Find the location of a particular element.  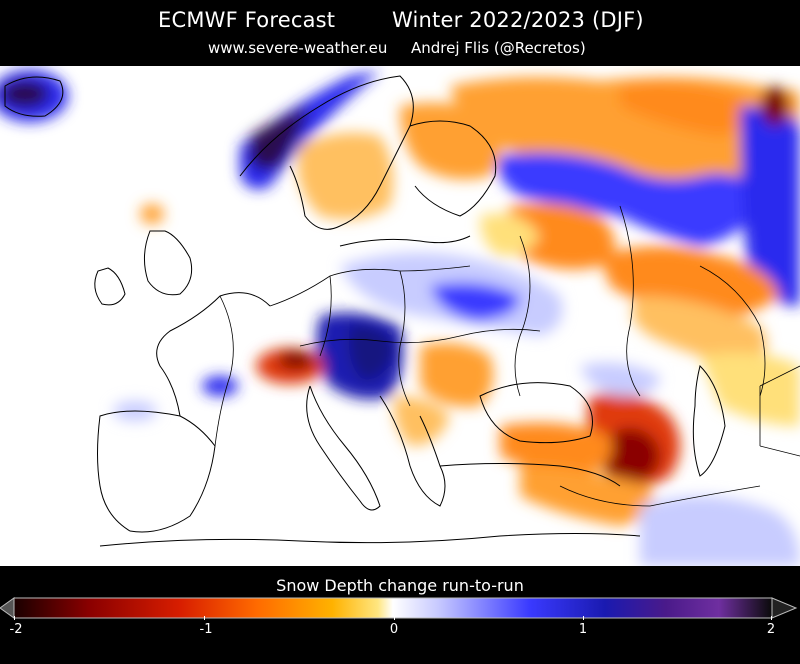

colorbar-left-arrow is located at coordinates (7, 608).